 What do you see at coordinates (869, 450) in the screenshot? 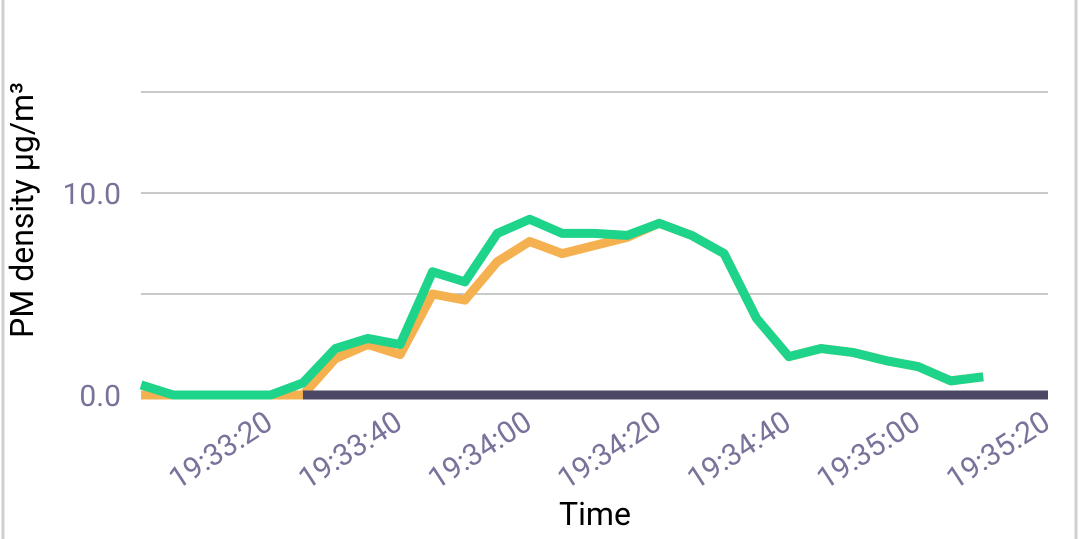
I see `x-tick-label: 19:35:00` at bounding box center [869, 450].